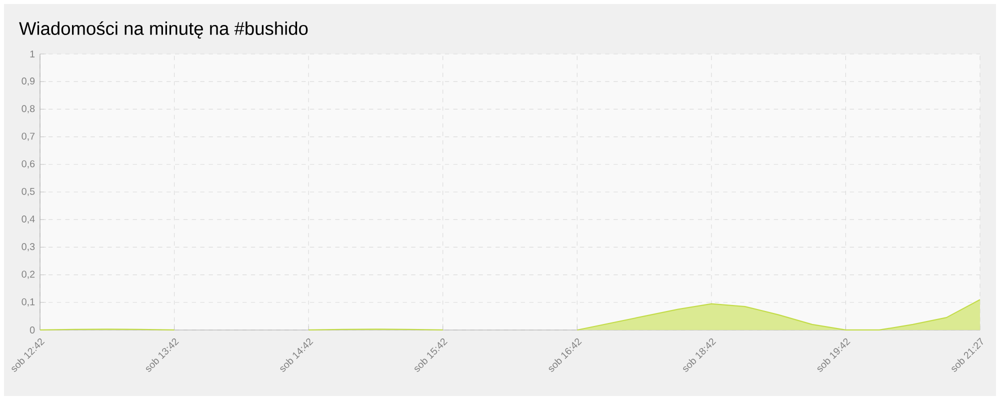  Describe the element at coordinates (28, 109) in the screenshot. I see `y-tick-label: 0,8` at that location.